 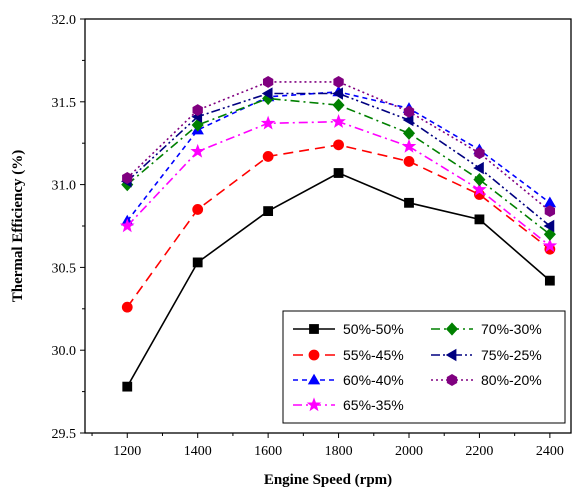 I want to click on legend-item-50-50: 50%-50%, so click(x=348, y=329).